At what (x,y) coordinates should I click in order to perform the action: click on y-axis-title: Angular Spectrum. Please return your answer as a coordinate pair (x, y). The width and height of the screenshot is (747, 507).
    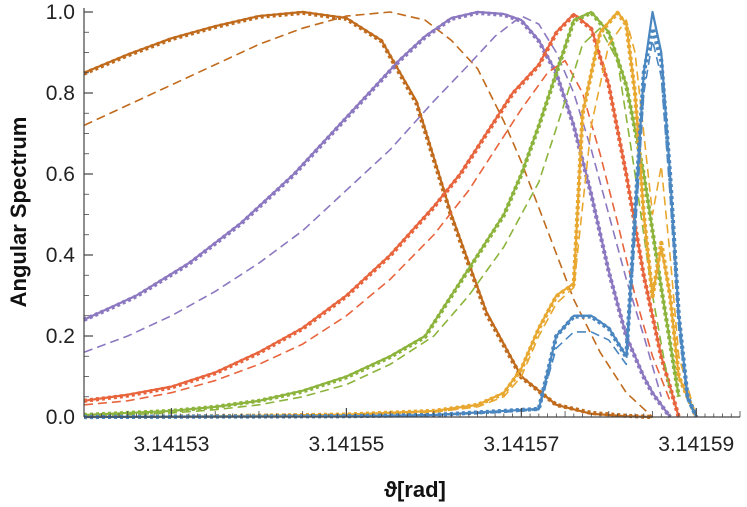
    Looking at the image, I should click on (18, 212).